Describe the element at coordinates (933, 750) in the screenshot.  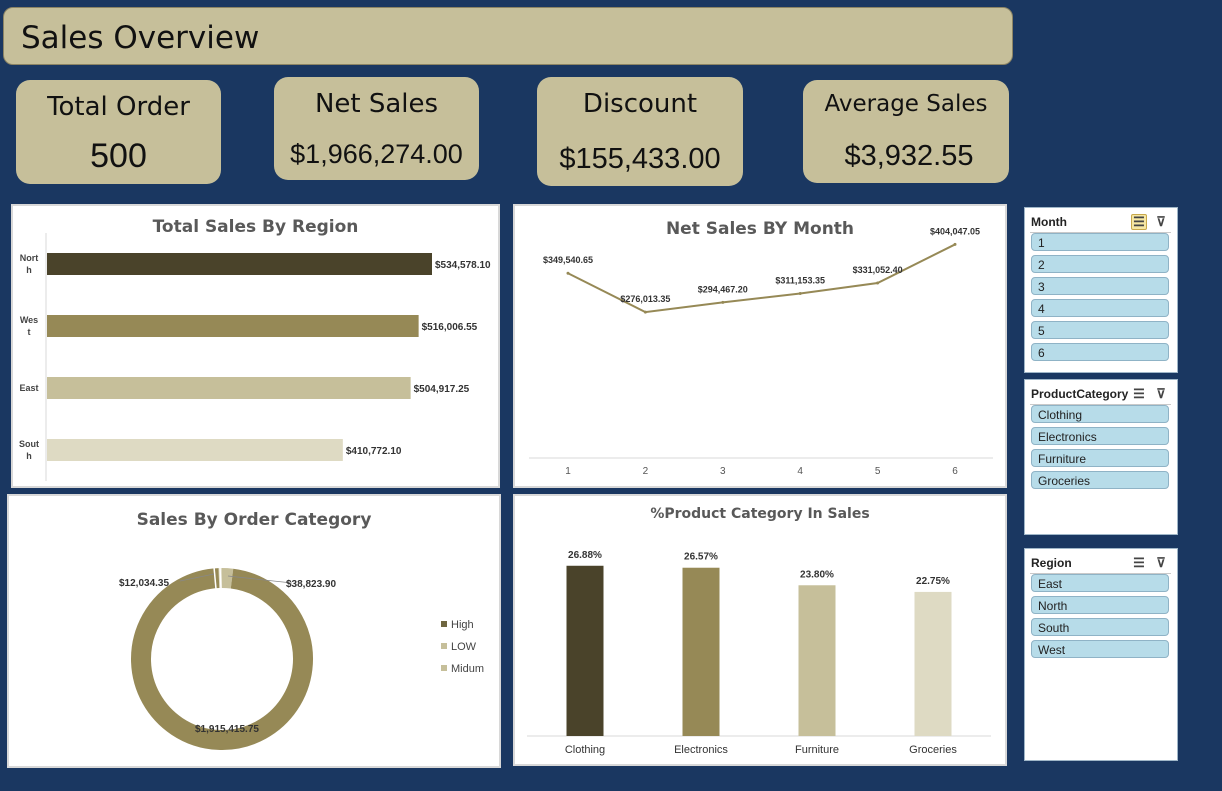
I see `category-label: Groceries` at that location.